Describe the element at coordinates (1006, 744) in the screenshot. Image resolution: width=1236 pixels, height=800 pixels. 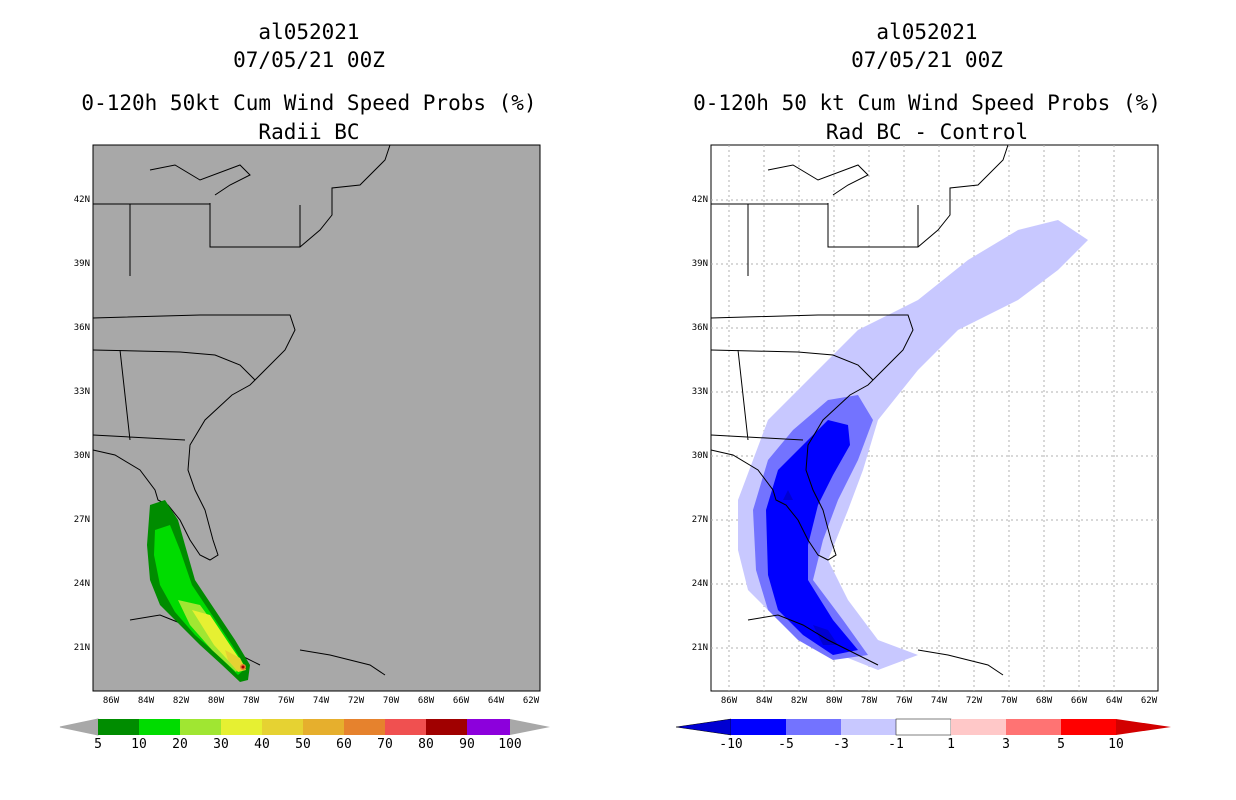
I see `colorbar-label: 3` at that location.